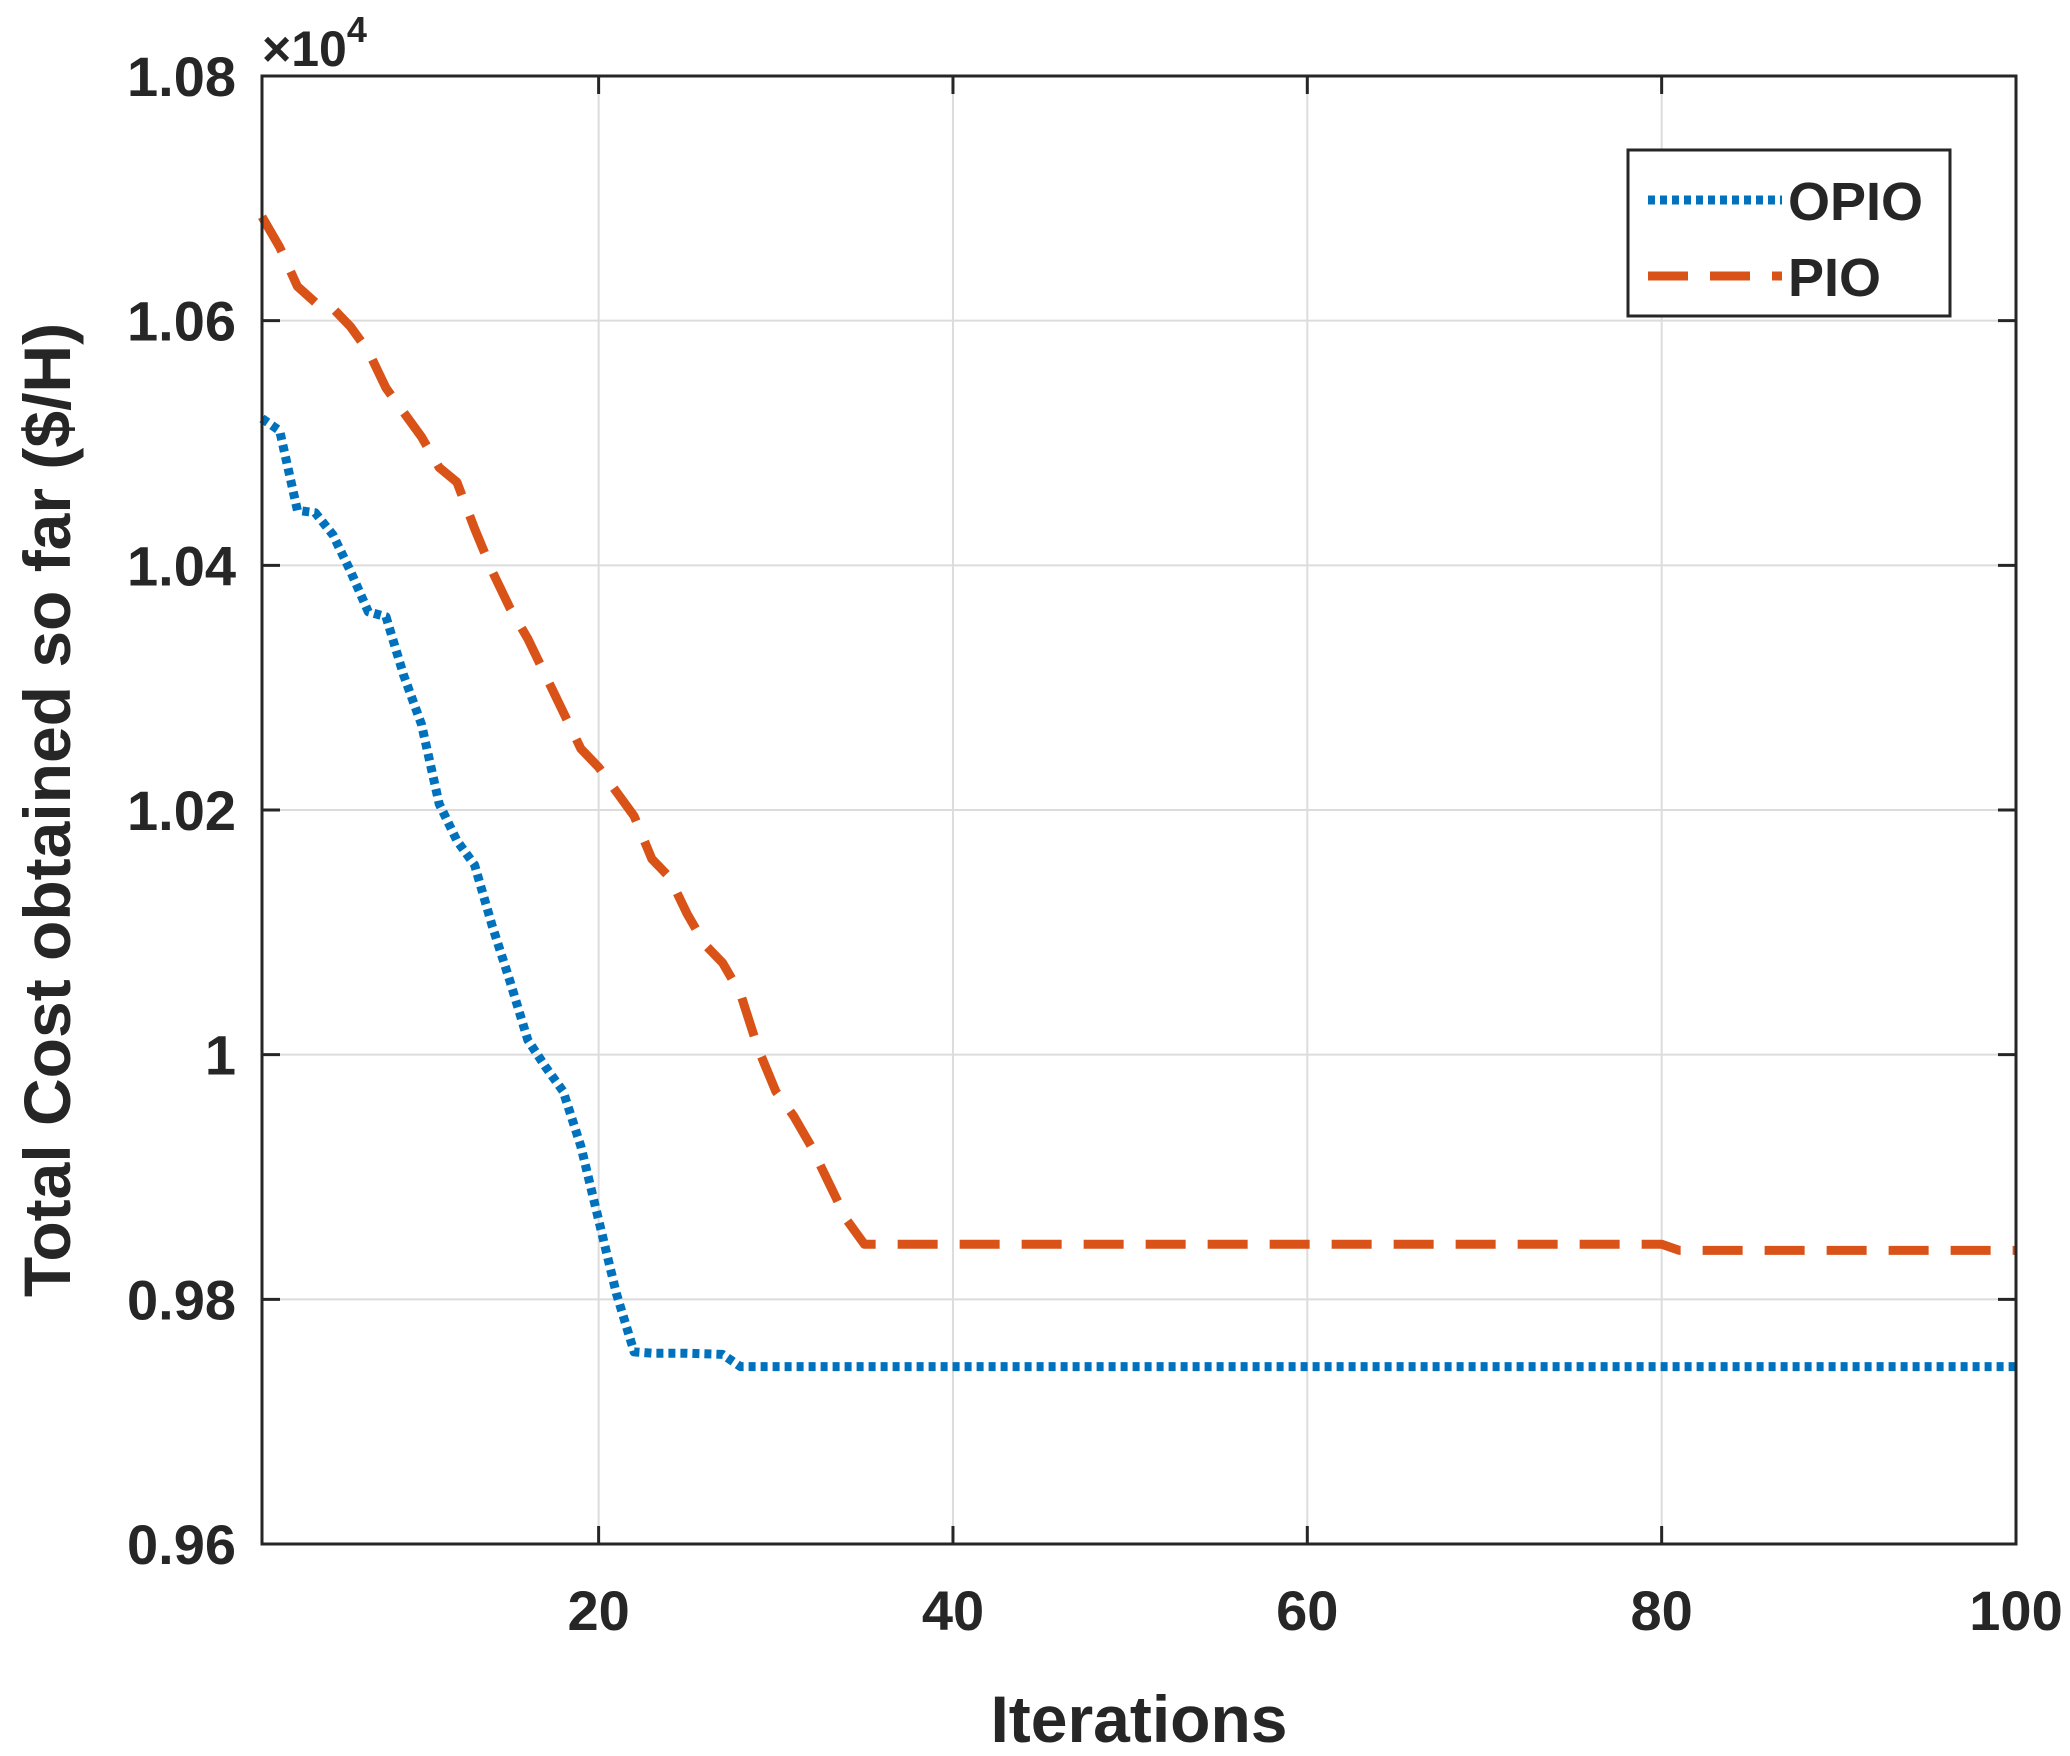 The image size is (2070, 1756). I want to click on legend: OPIO PIO, so click(1789, 233).